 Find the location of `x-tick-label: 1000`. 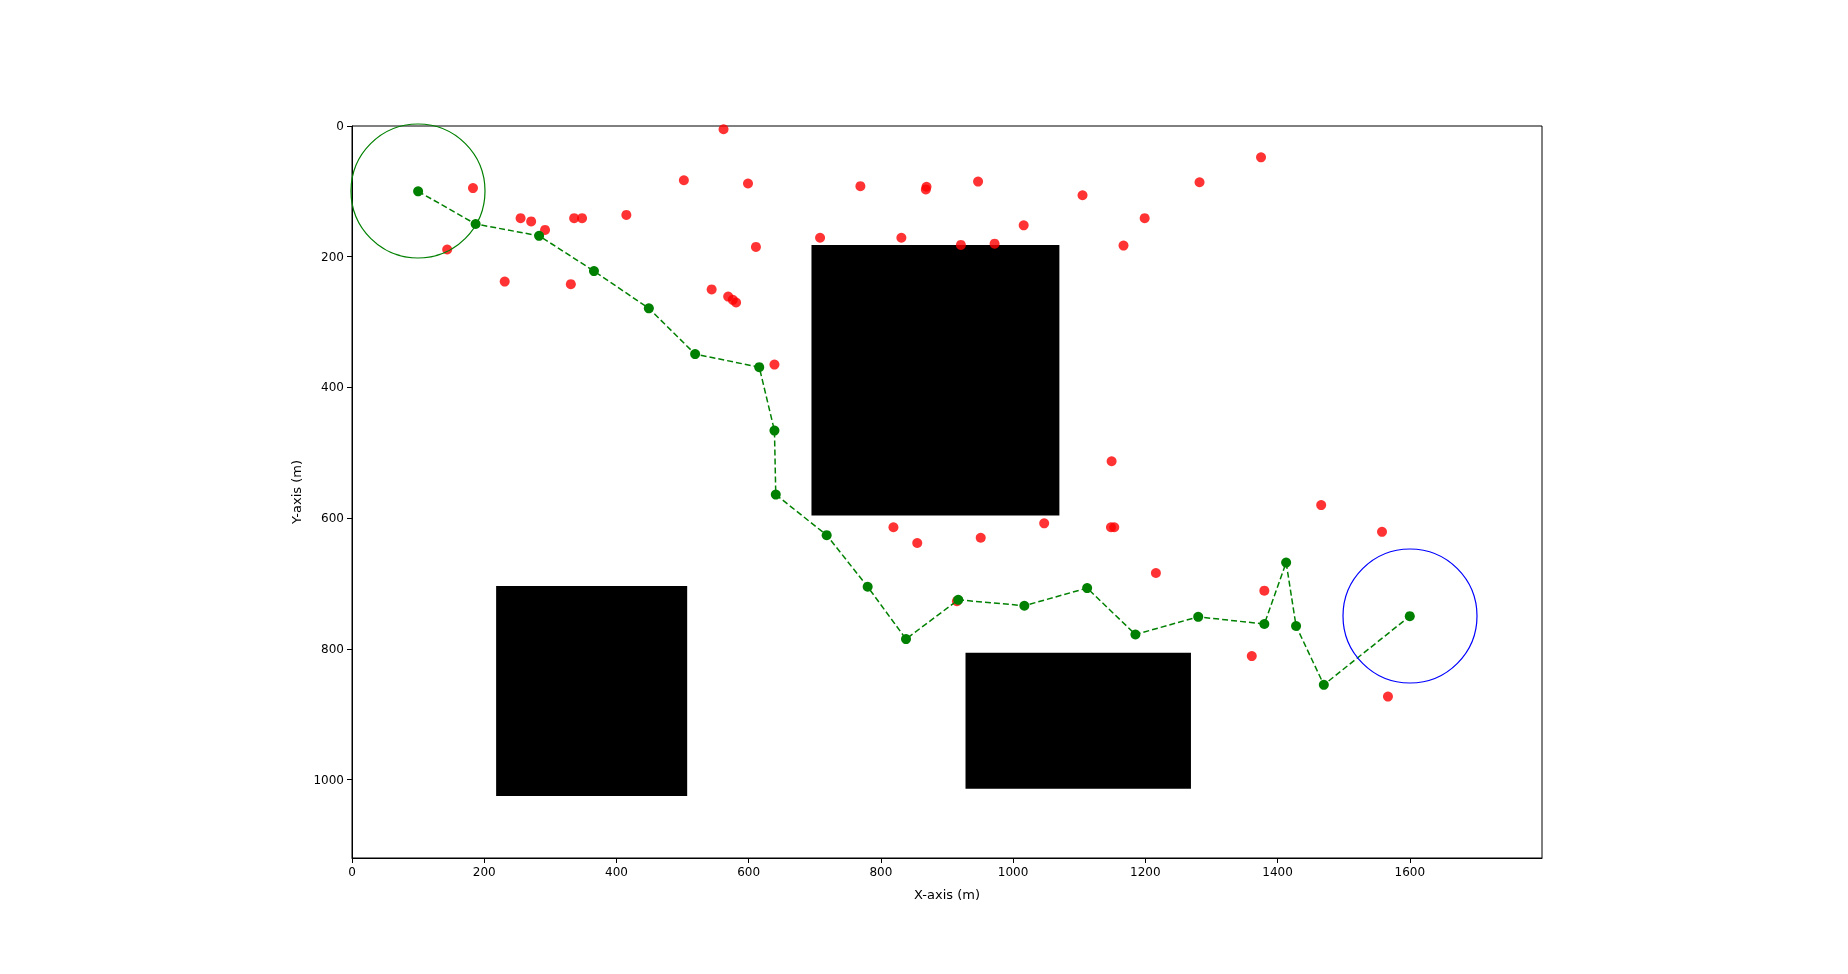

x-tick-label: 1000 is located at coordinates (1013, 872).